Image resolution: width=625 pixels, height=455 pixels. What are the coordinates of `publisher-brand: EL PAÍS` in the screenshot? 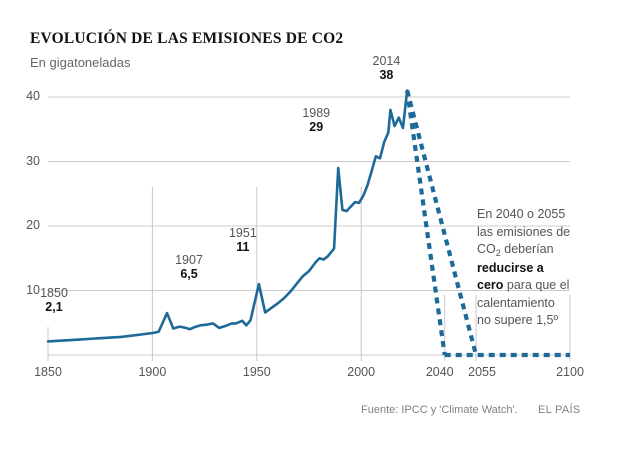 It's located at (559, 410).